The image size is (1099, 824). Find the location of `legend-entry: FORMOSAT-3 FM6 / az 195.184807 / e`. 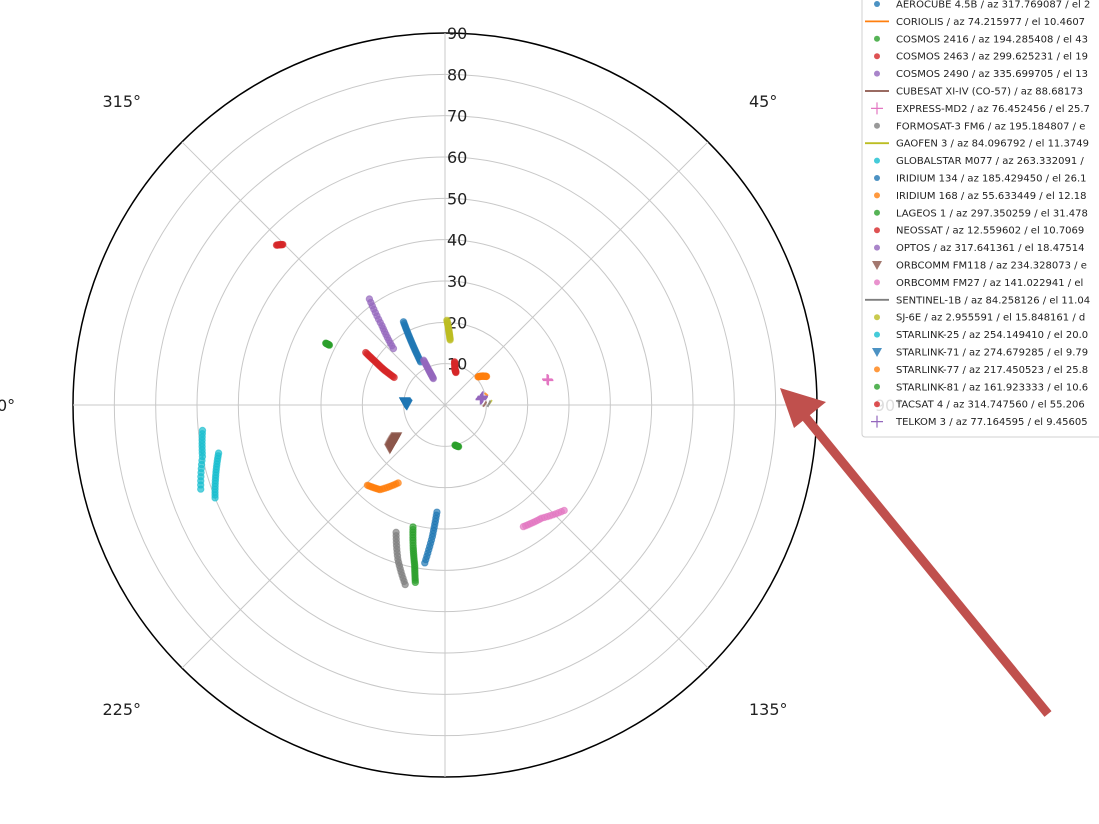

legend-entry: FORMOSAT-3 FM6 / az 195.184807 / e is located at coordinates (979, 126).